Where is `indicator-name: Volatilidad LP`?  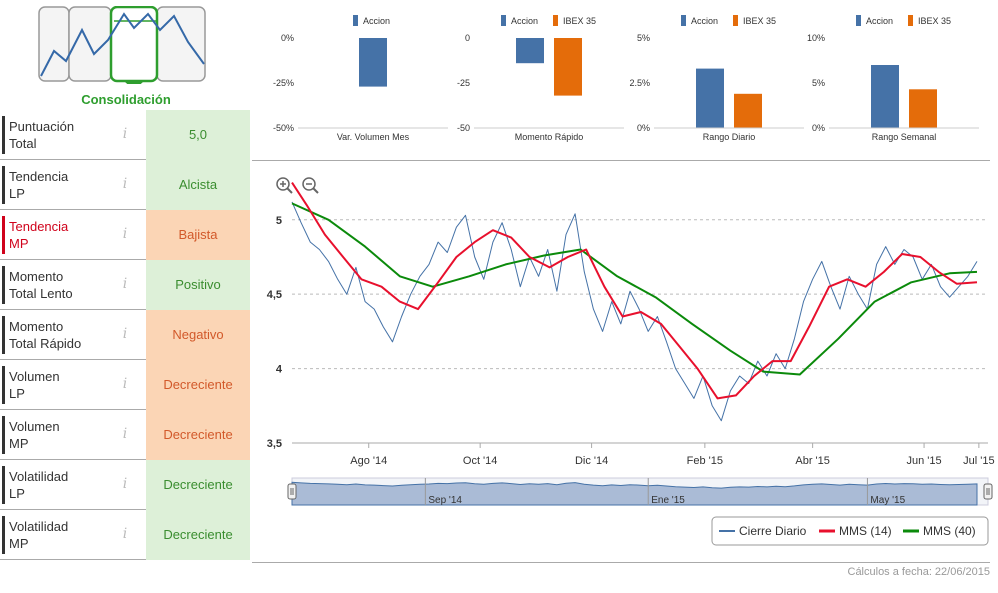 indicator-name: Volatilidad LP is located at coordinates (59, 485).